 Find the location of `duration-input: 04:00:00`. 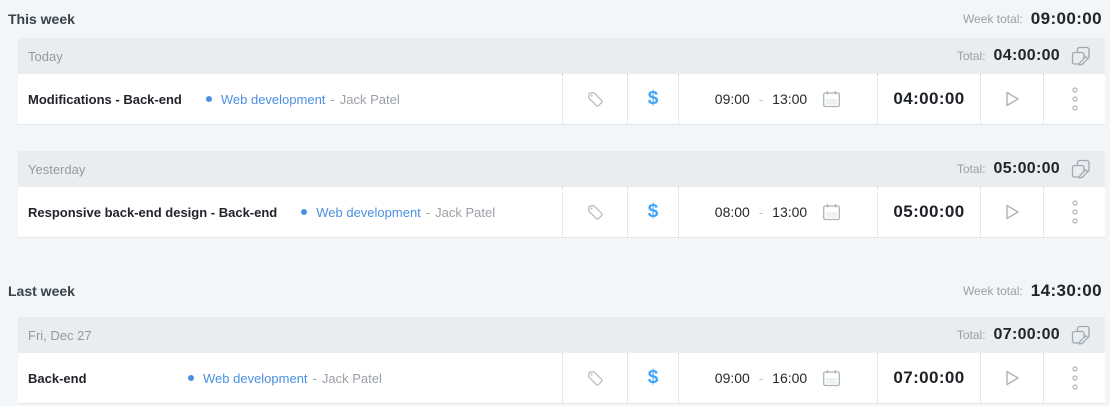

duration-input: 04:00:00 is located at coordinates (929, 98).